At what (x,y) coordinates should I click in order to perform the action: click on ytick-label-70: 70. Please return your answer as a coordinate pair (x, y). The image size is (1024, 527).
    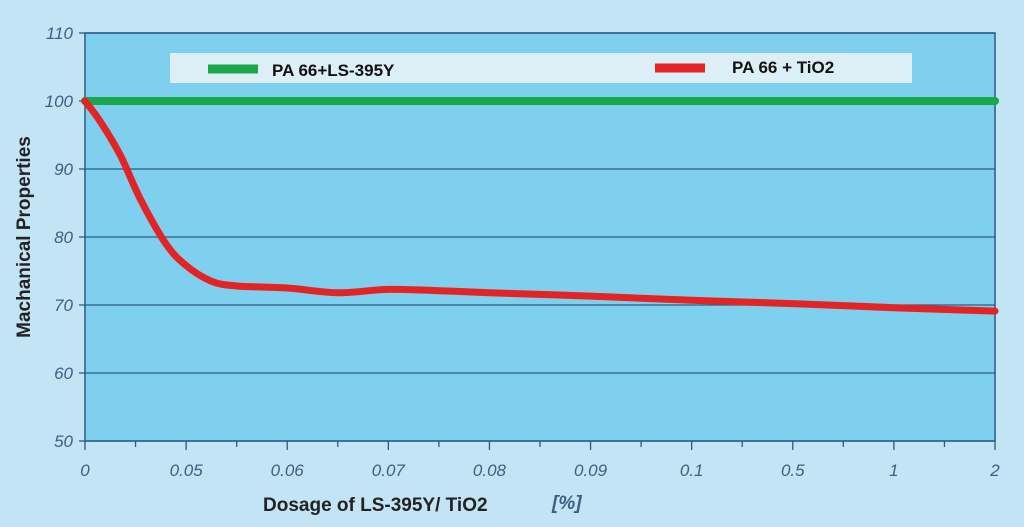
    Looking at the image, I should click on (63, 305).